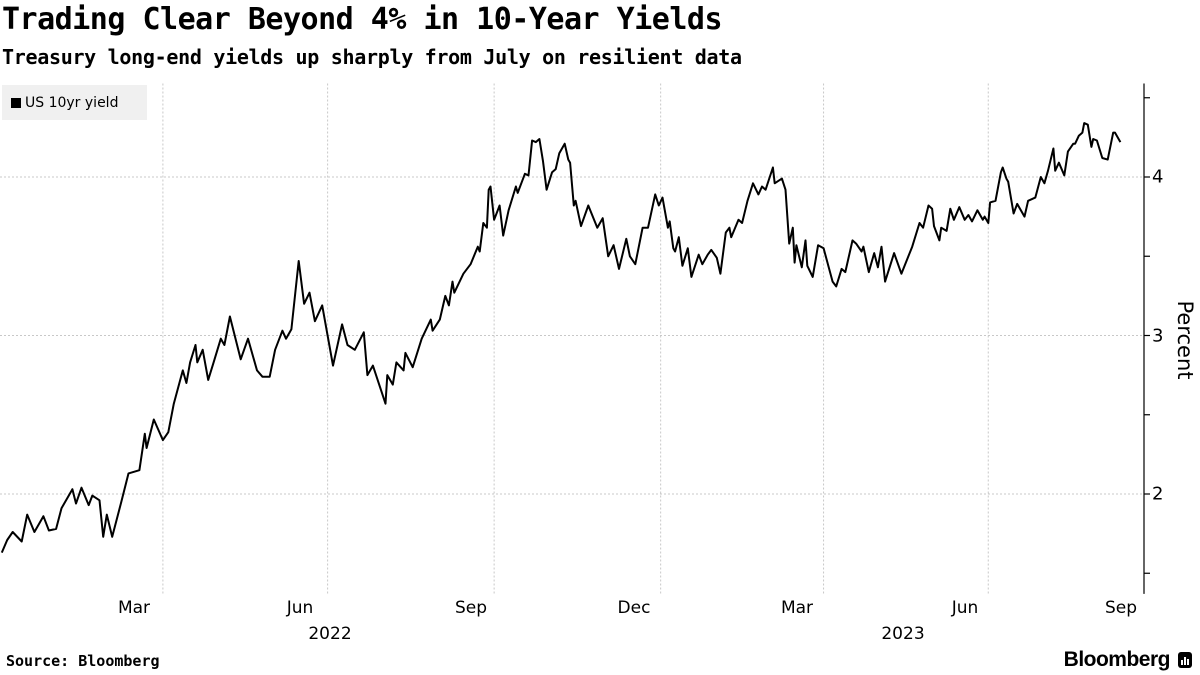  What do you see at coordinates (16, 102) in the screenshot?
I see `legend-swatch` at bounding box center [16, 102].